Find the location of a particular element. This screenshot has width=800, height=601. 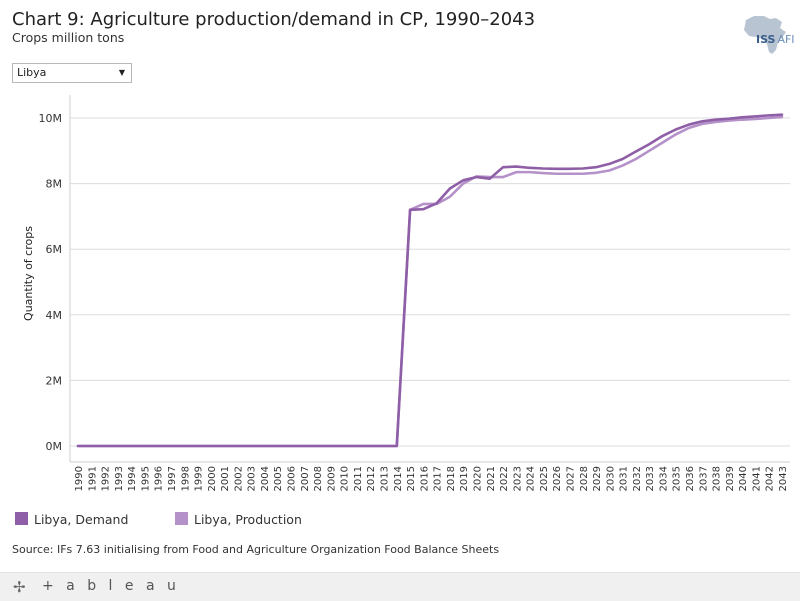

x-tick-label: 2028 is located at coordinates (584, 478).